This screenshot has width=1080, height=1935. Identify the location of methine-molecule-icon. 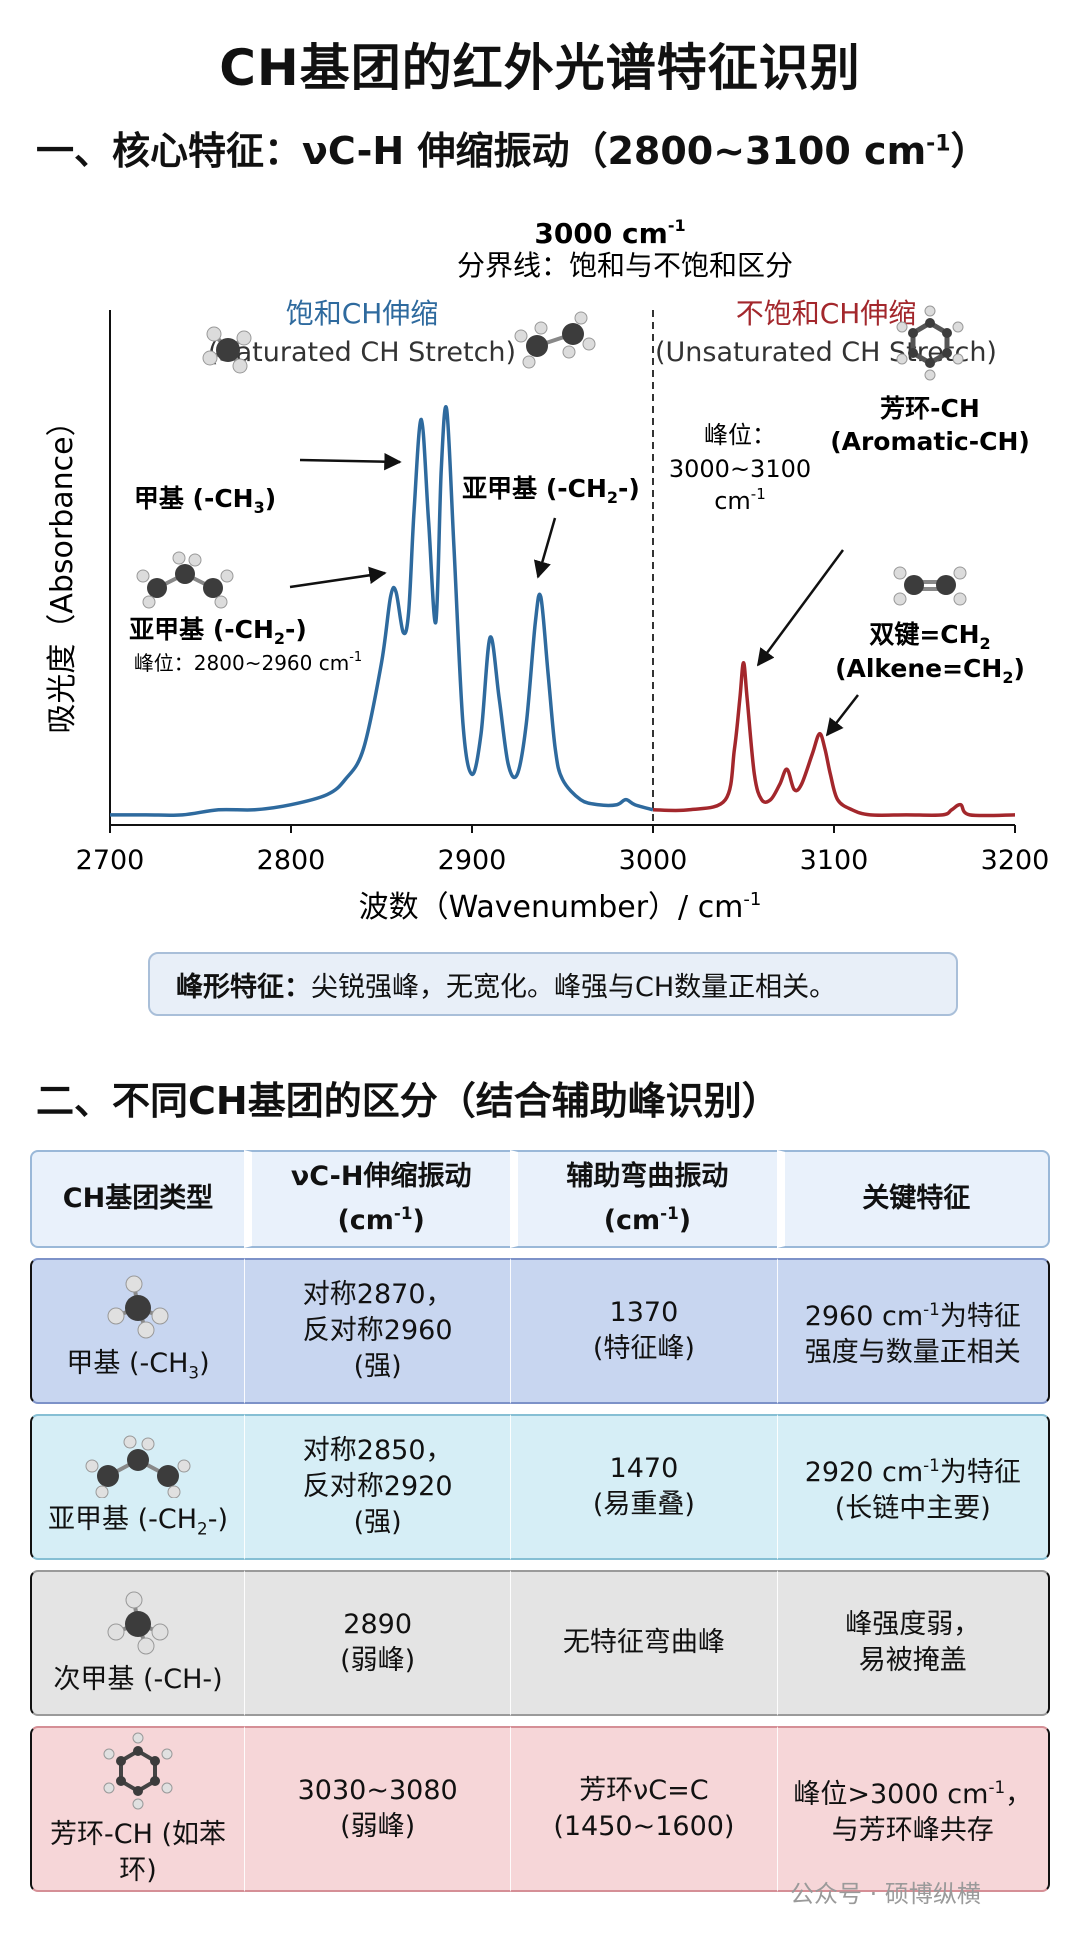
(138, 1623).